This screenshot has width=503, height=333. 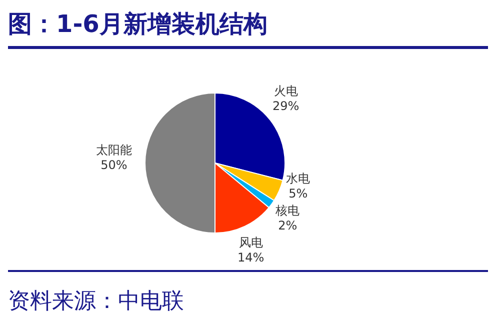 I want to click on text: 资料来源：中电联, so click(x=96, y=302).